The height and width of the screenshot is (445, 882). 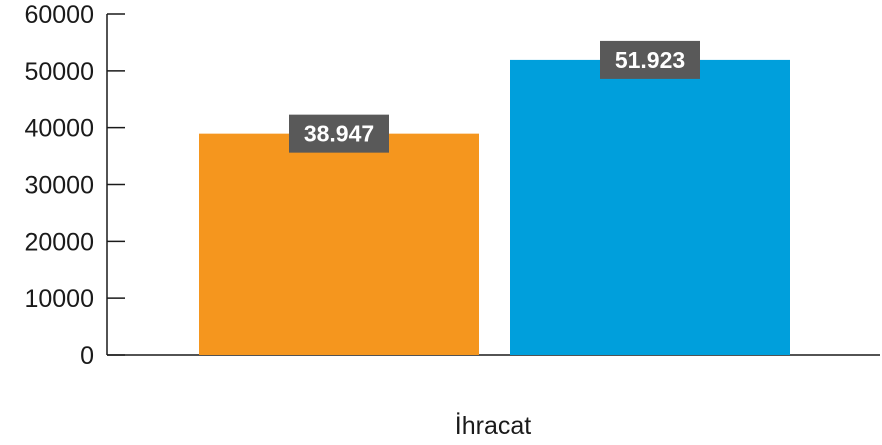 I want to click on data-label: 51.923, so click(x=650, y=60).